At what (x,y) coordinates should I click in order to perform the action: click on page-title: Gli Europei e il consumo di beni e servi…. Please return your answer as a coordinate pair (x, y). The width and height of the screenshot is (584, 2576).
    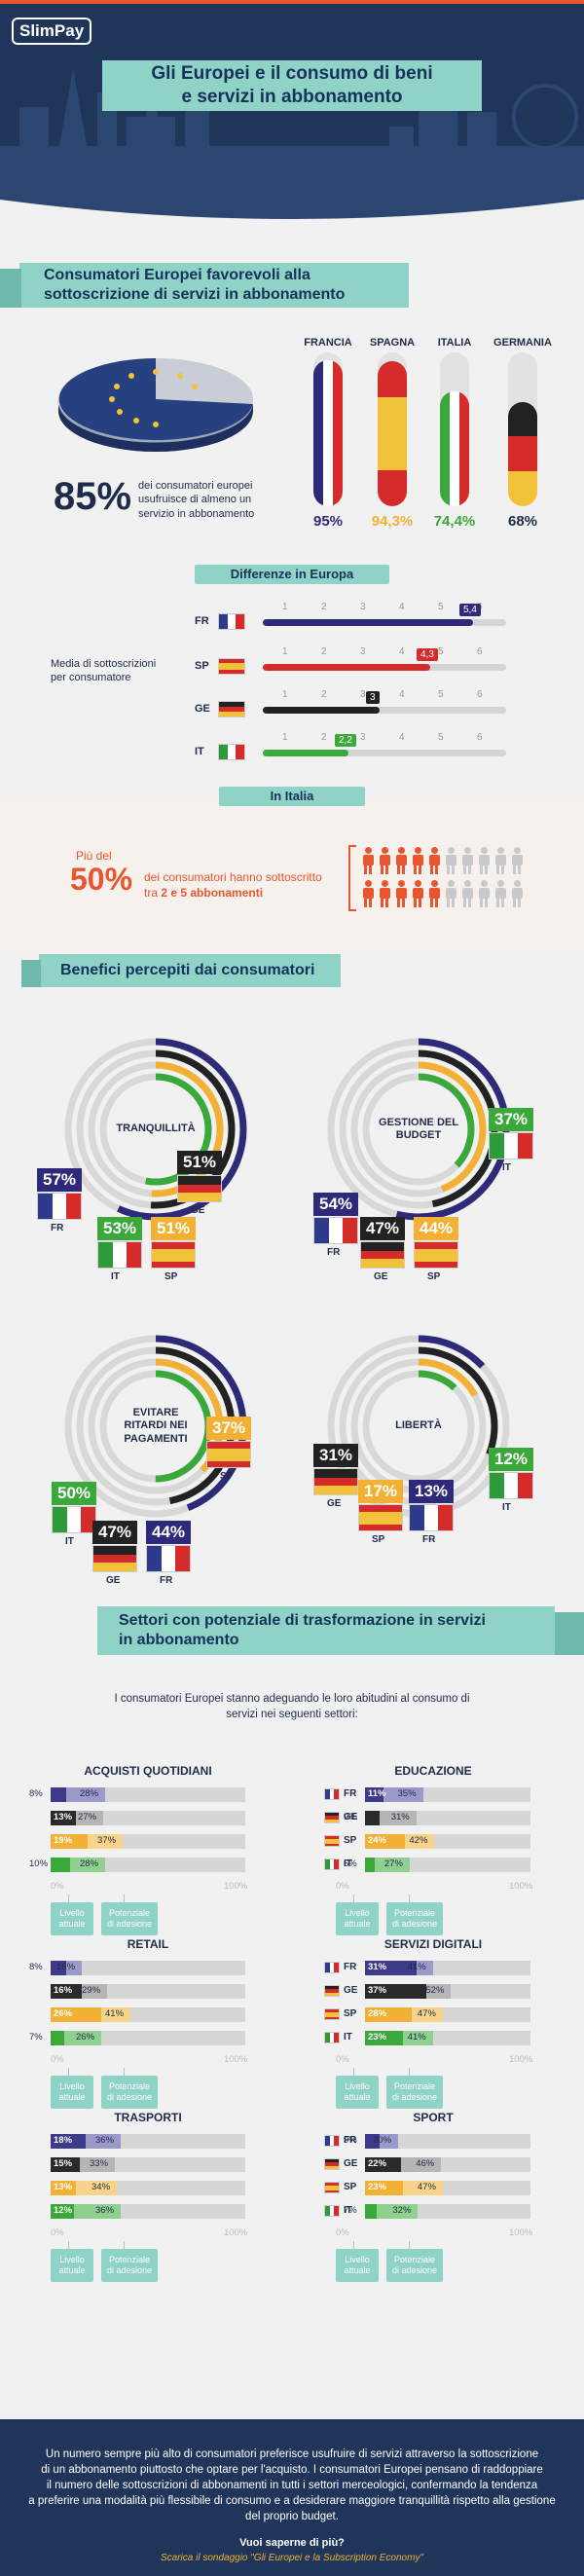
    Looking at the image, I should click on (292, 85).